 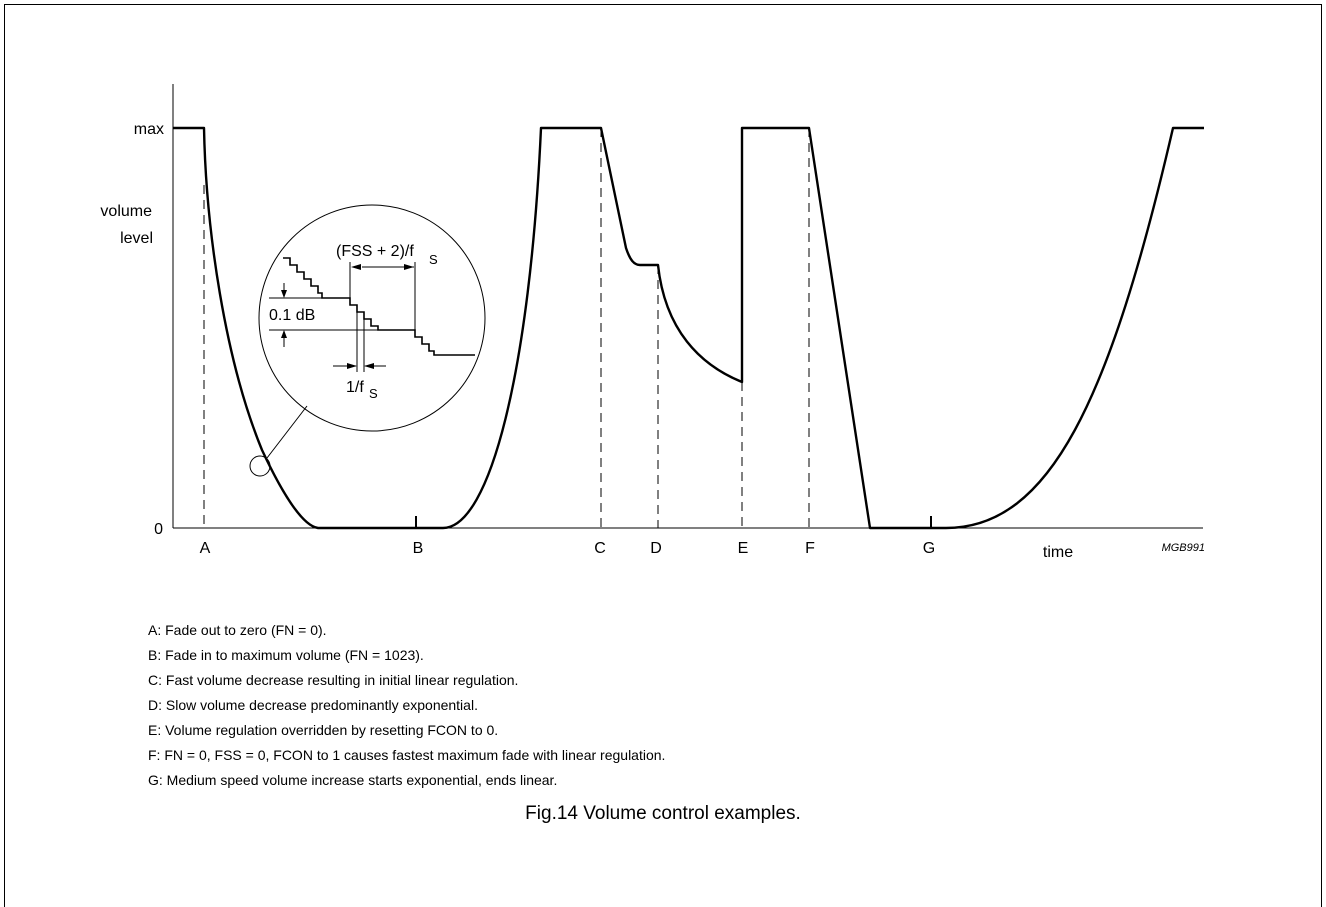 I want to click on note-a: A: Fade out to zero (FN = 0)., so click(x=237, y=630).